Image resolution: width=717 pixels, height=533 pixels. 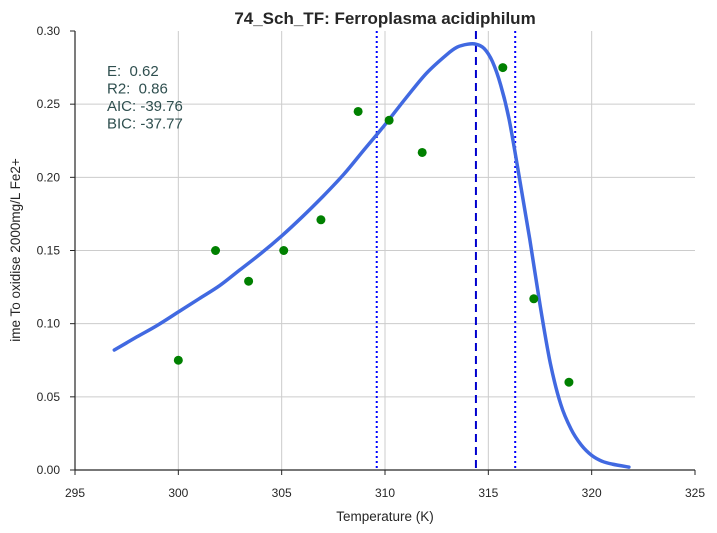 What do you see at coordinates (49, 251) in the screenshot?
I see `y-tick-label: 0.15` at bounding box center [49, 251].